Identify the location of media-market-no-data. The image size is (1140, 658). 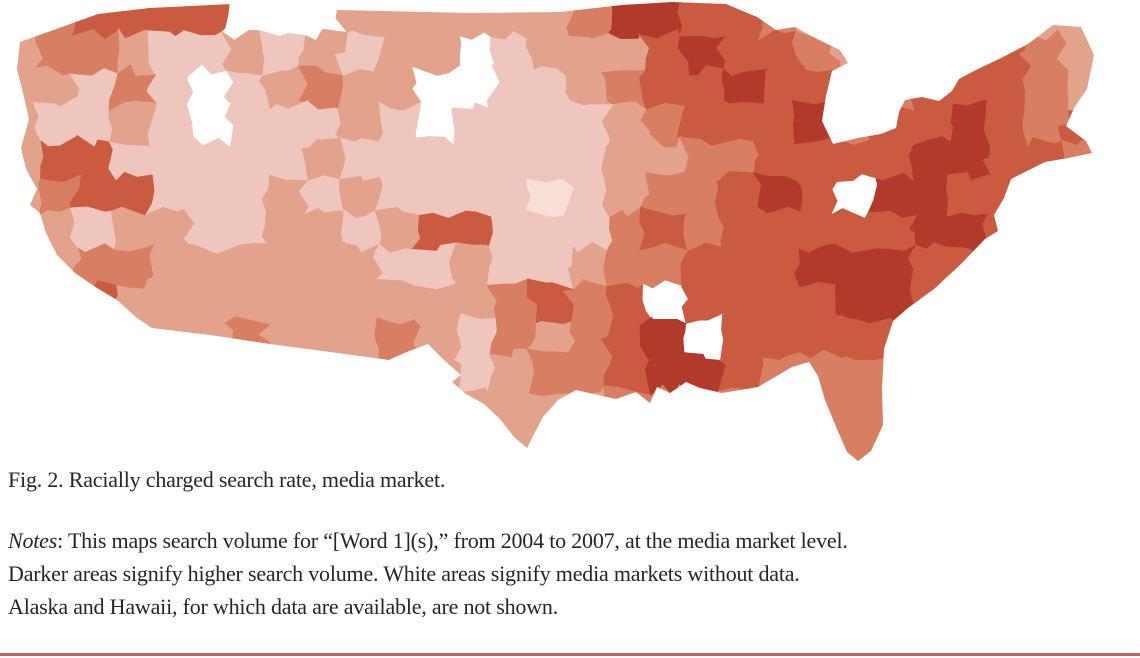
(282, 20).